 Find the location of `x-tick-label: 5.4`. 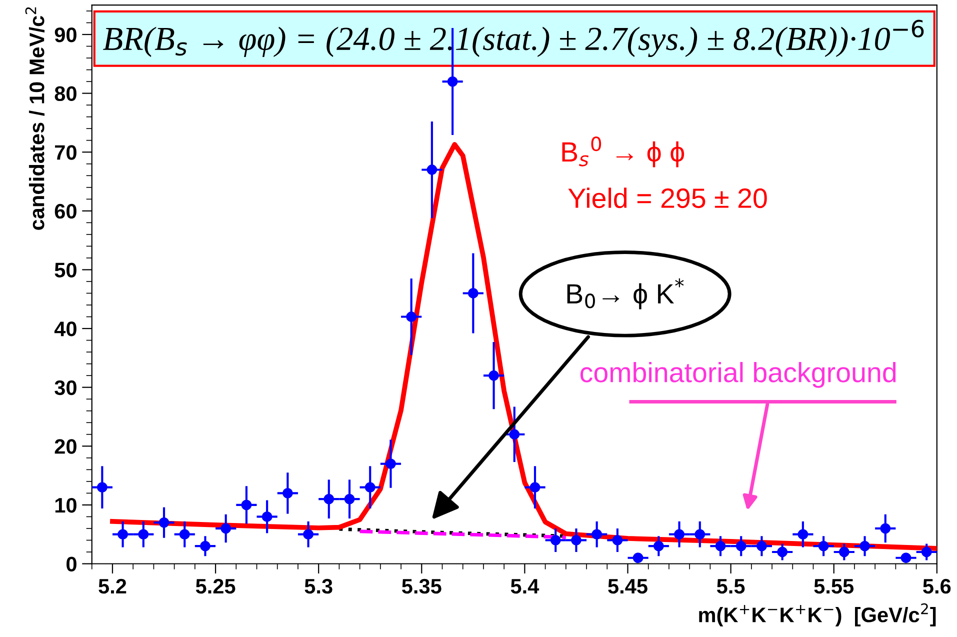

x-tick-label: 5.4 is located at coordinates (525, 586).